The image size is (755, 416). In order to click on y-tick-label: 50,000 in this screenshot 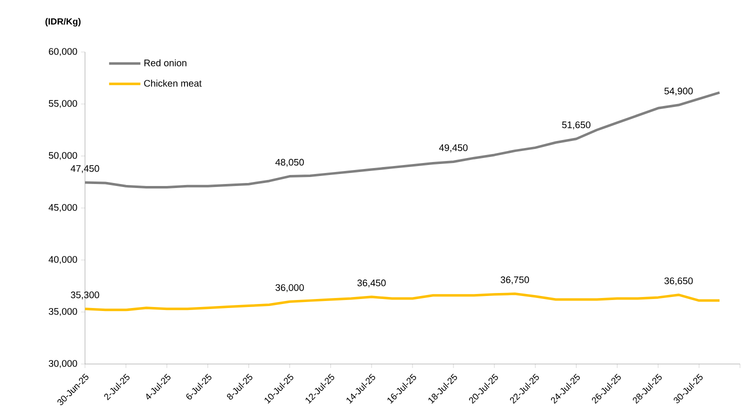, I will do `click(63, 156)`.